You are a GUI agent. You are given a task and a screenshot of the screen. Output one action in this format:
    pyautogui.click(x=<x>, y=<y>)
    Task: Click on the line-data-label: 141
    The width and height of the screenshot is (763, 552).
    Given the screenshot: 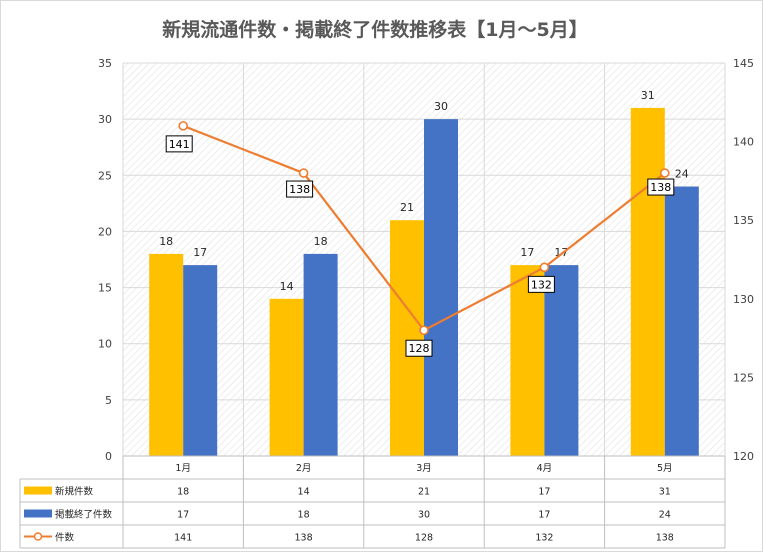 What is the action you would take?
    pyautogui.click(x=179, y=144)
    